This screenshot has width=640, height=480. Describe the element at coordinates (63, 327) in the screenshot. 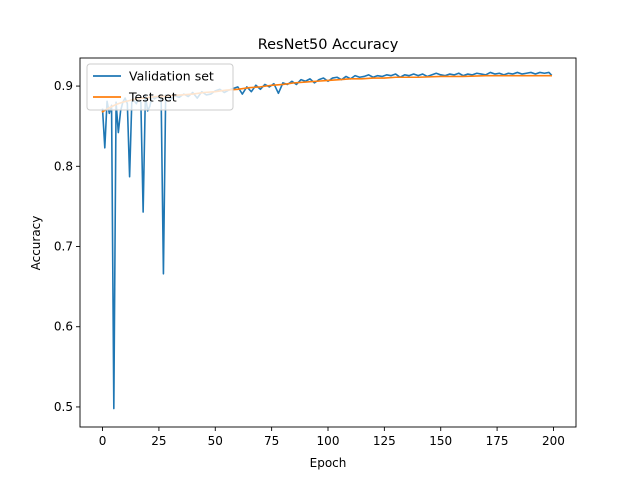

I see `y-tick-label: 0.6` at that location.